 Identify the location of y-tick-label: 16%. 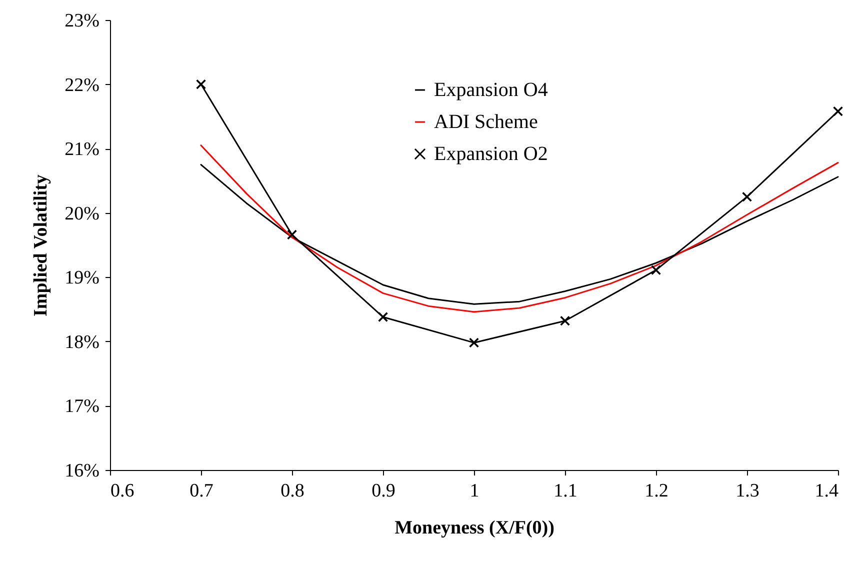
(82, 471).